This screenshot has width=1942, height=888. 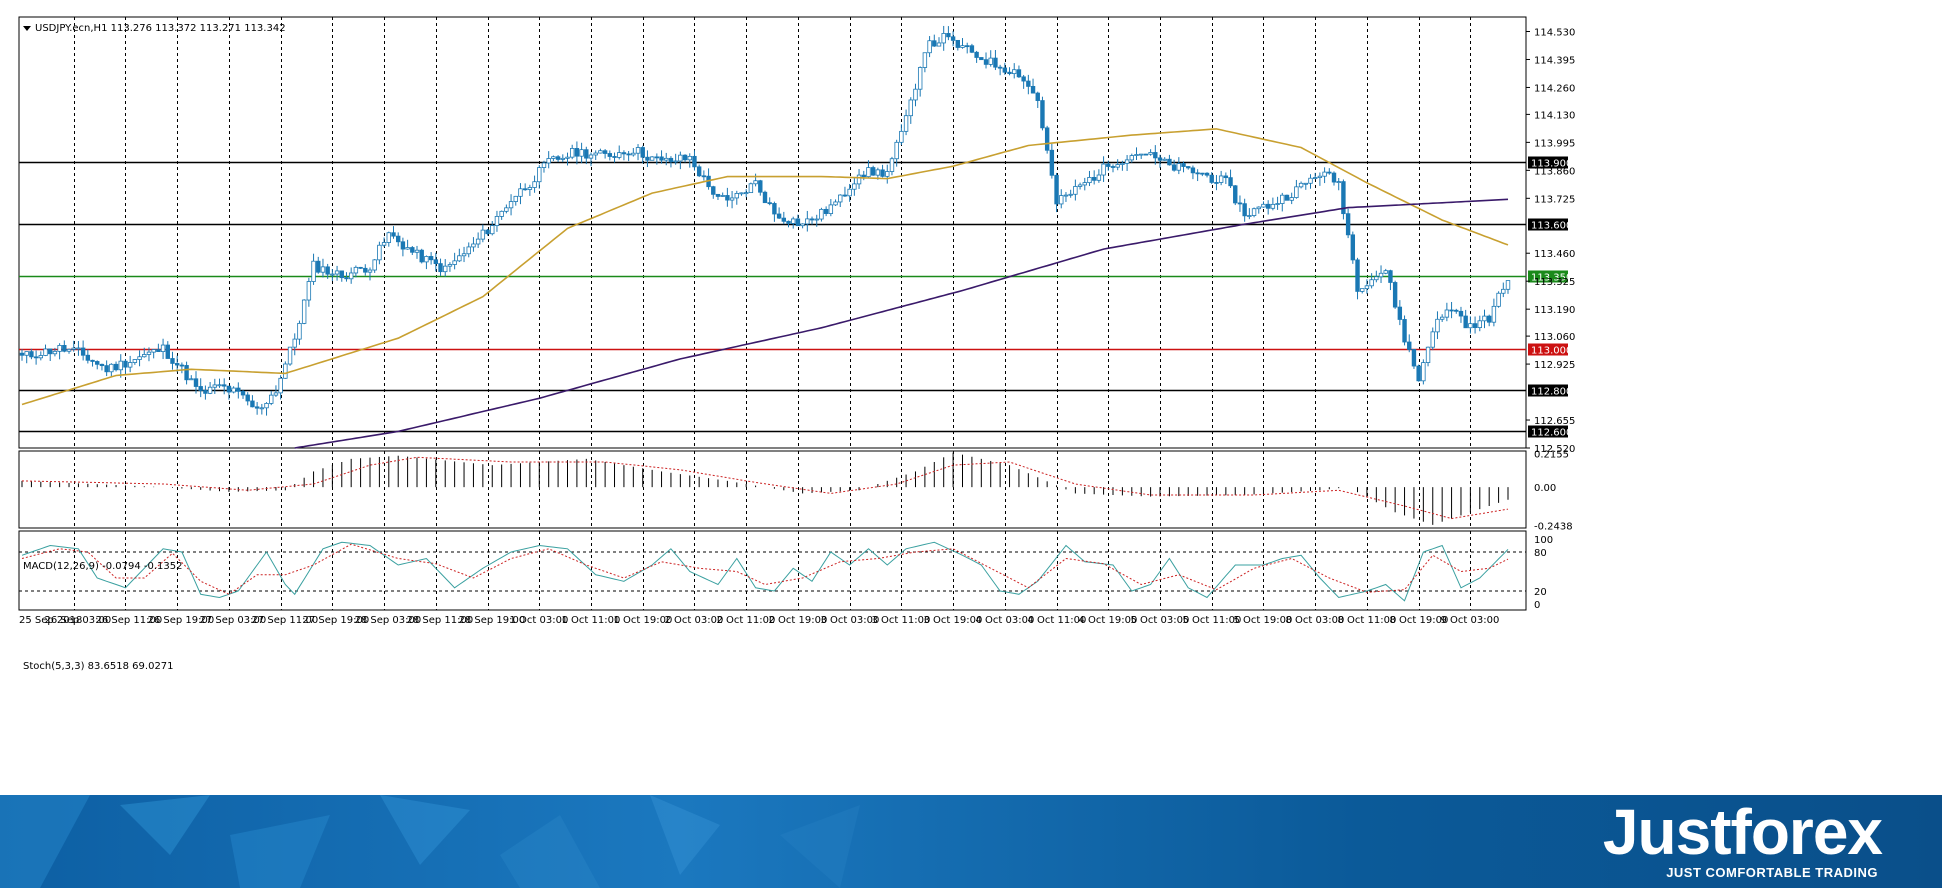 What do you see at coordinates (1772, 872) in the screenshot?
I see `brand-tagline: JUST COMFORTABLE TRADING` at bounding box center [1772, 872].